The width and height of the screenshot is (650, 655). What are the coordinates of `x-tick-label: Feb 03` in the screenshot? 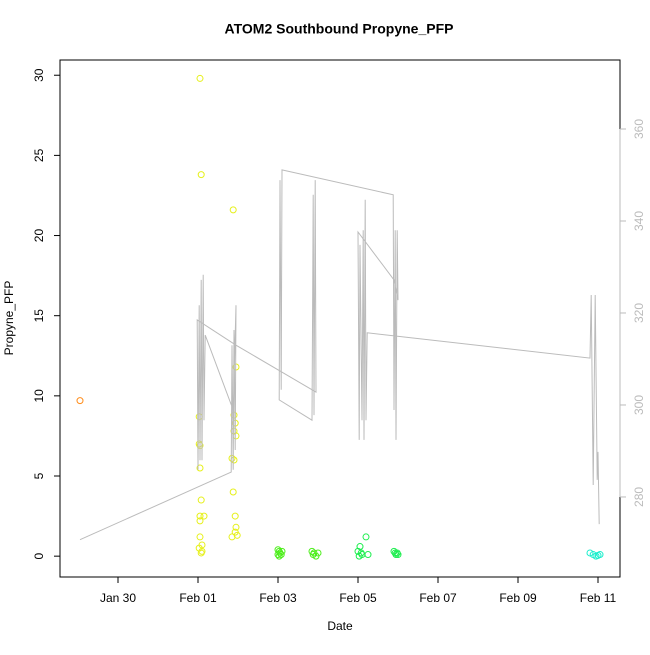 It's located at (278, 598).